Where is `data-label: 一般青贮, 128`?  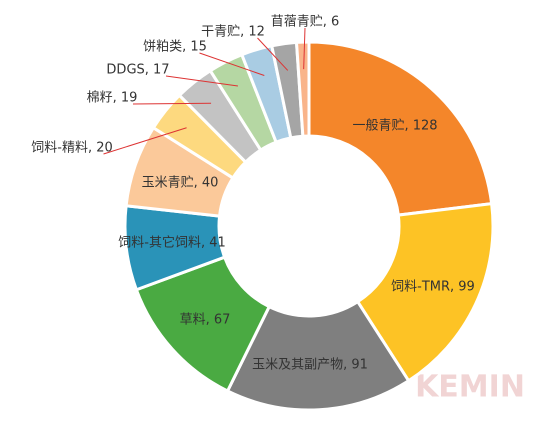
data-label: 一般青贮, 128 is located at coordinates (394, 126).